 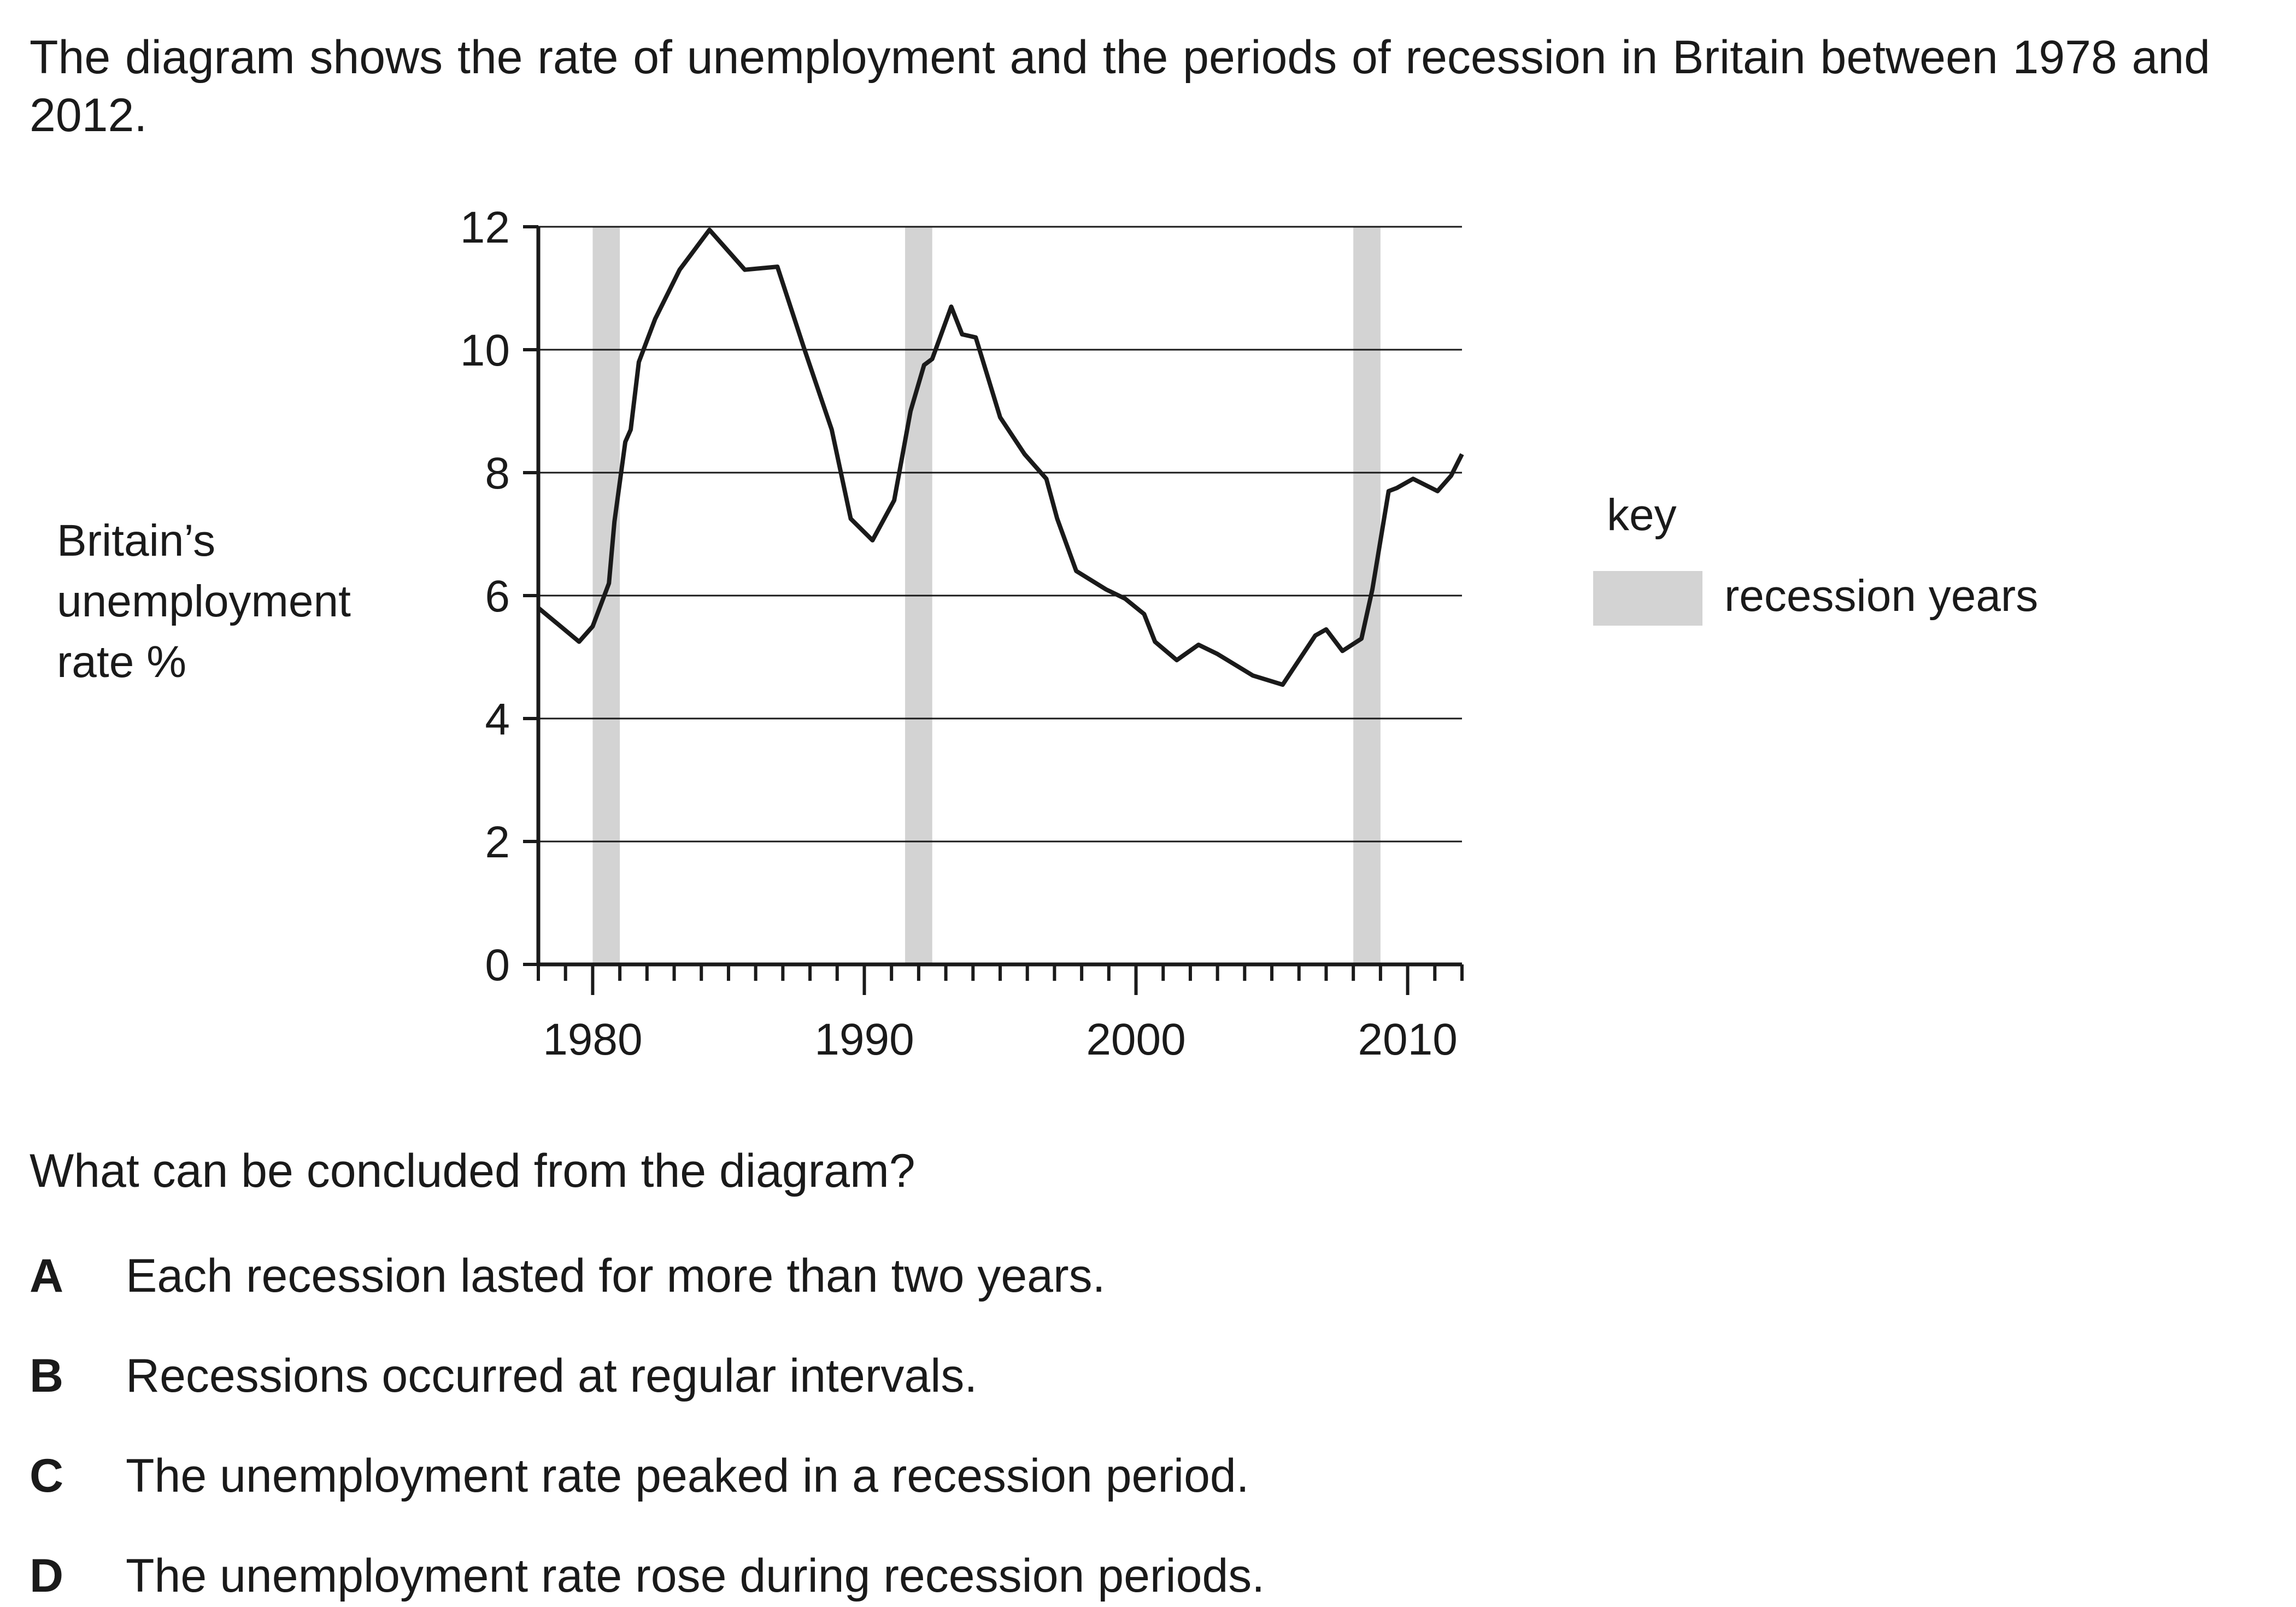 What do you see at coordinates (1648, 598) in the screenshot?
I see `legend-swatch-recession` at bounding box center [1648, 598].